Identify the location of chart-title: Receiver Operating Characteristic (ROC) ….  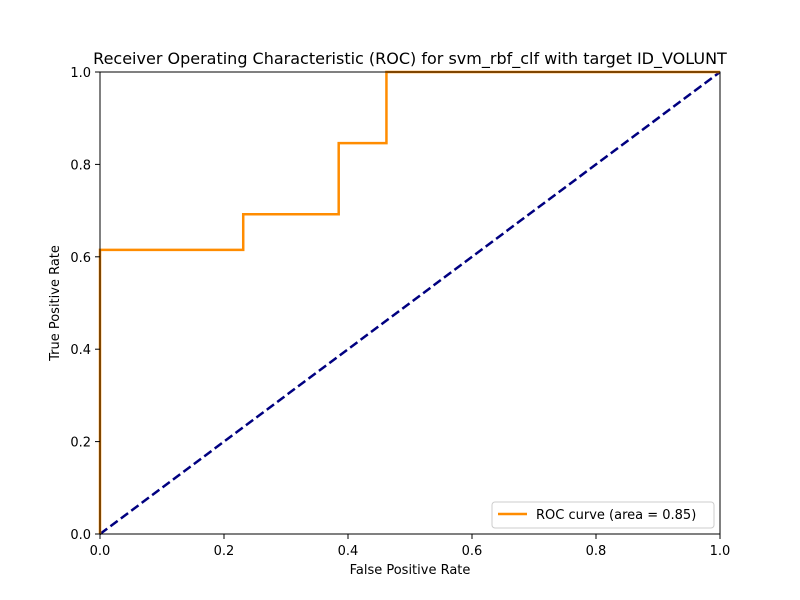
(410, 59).